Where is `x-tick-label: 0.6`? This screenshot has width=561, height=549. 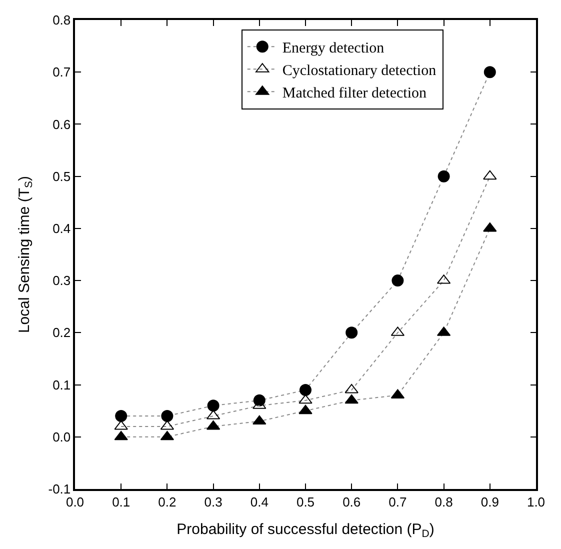 x-tick-label: 0.6 is located at coordinates (351, 502).